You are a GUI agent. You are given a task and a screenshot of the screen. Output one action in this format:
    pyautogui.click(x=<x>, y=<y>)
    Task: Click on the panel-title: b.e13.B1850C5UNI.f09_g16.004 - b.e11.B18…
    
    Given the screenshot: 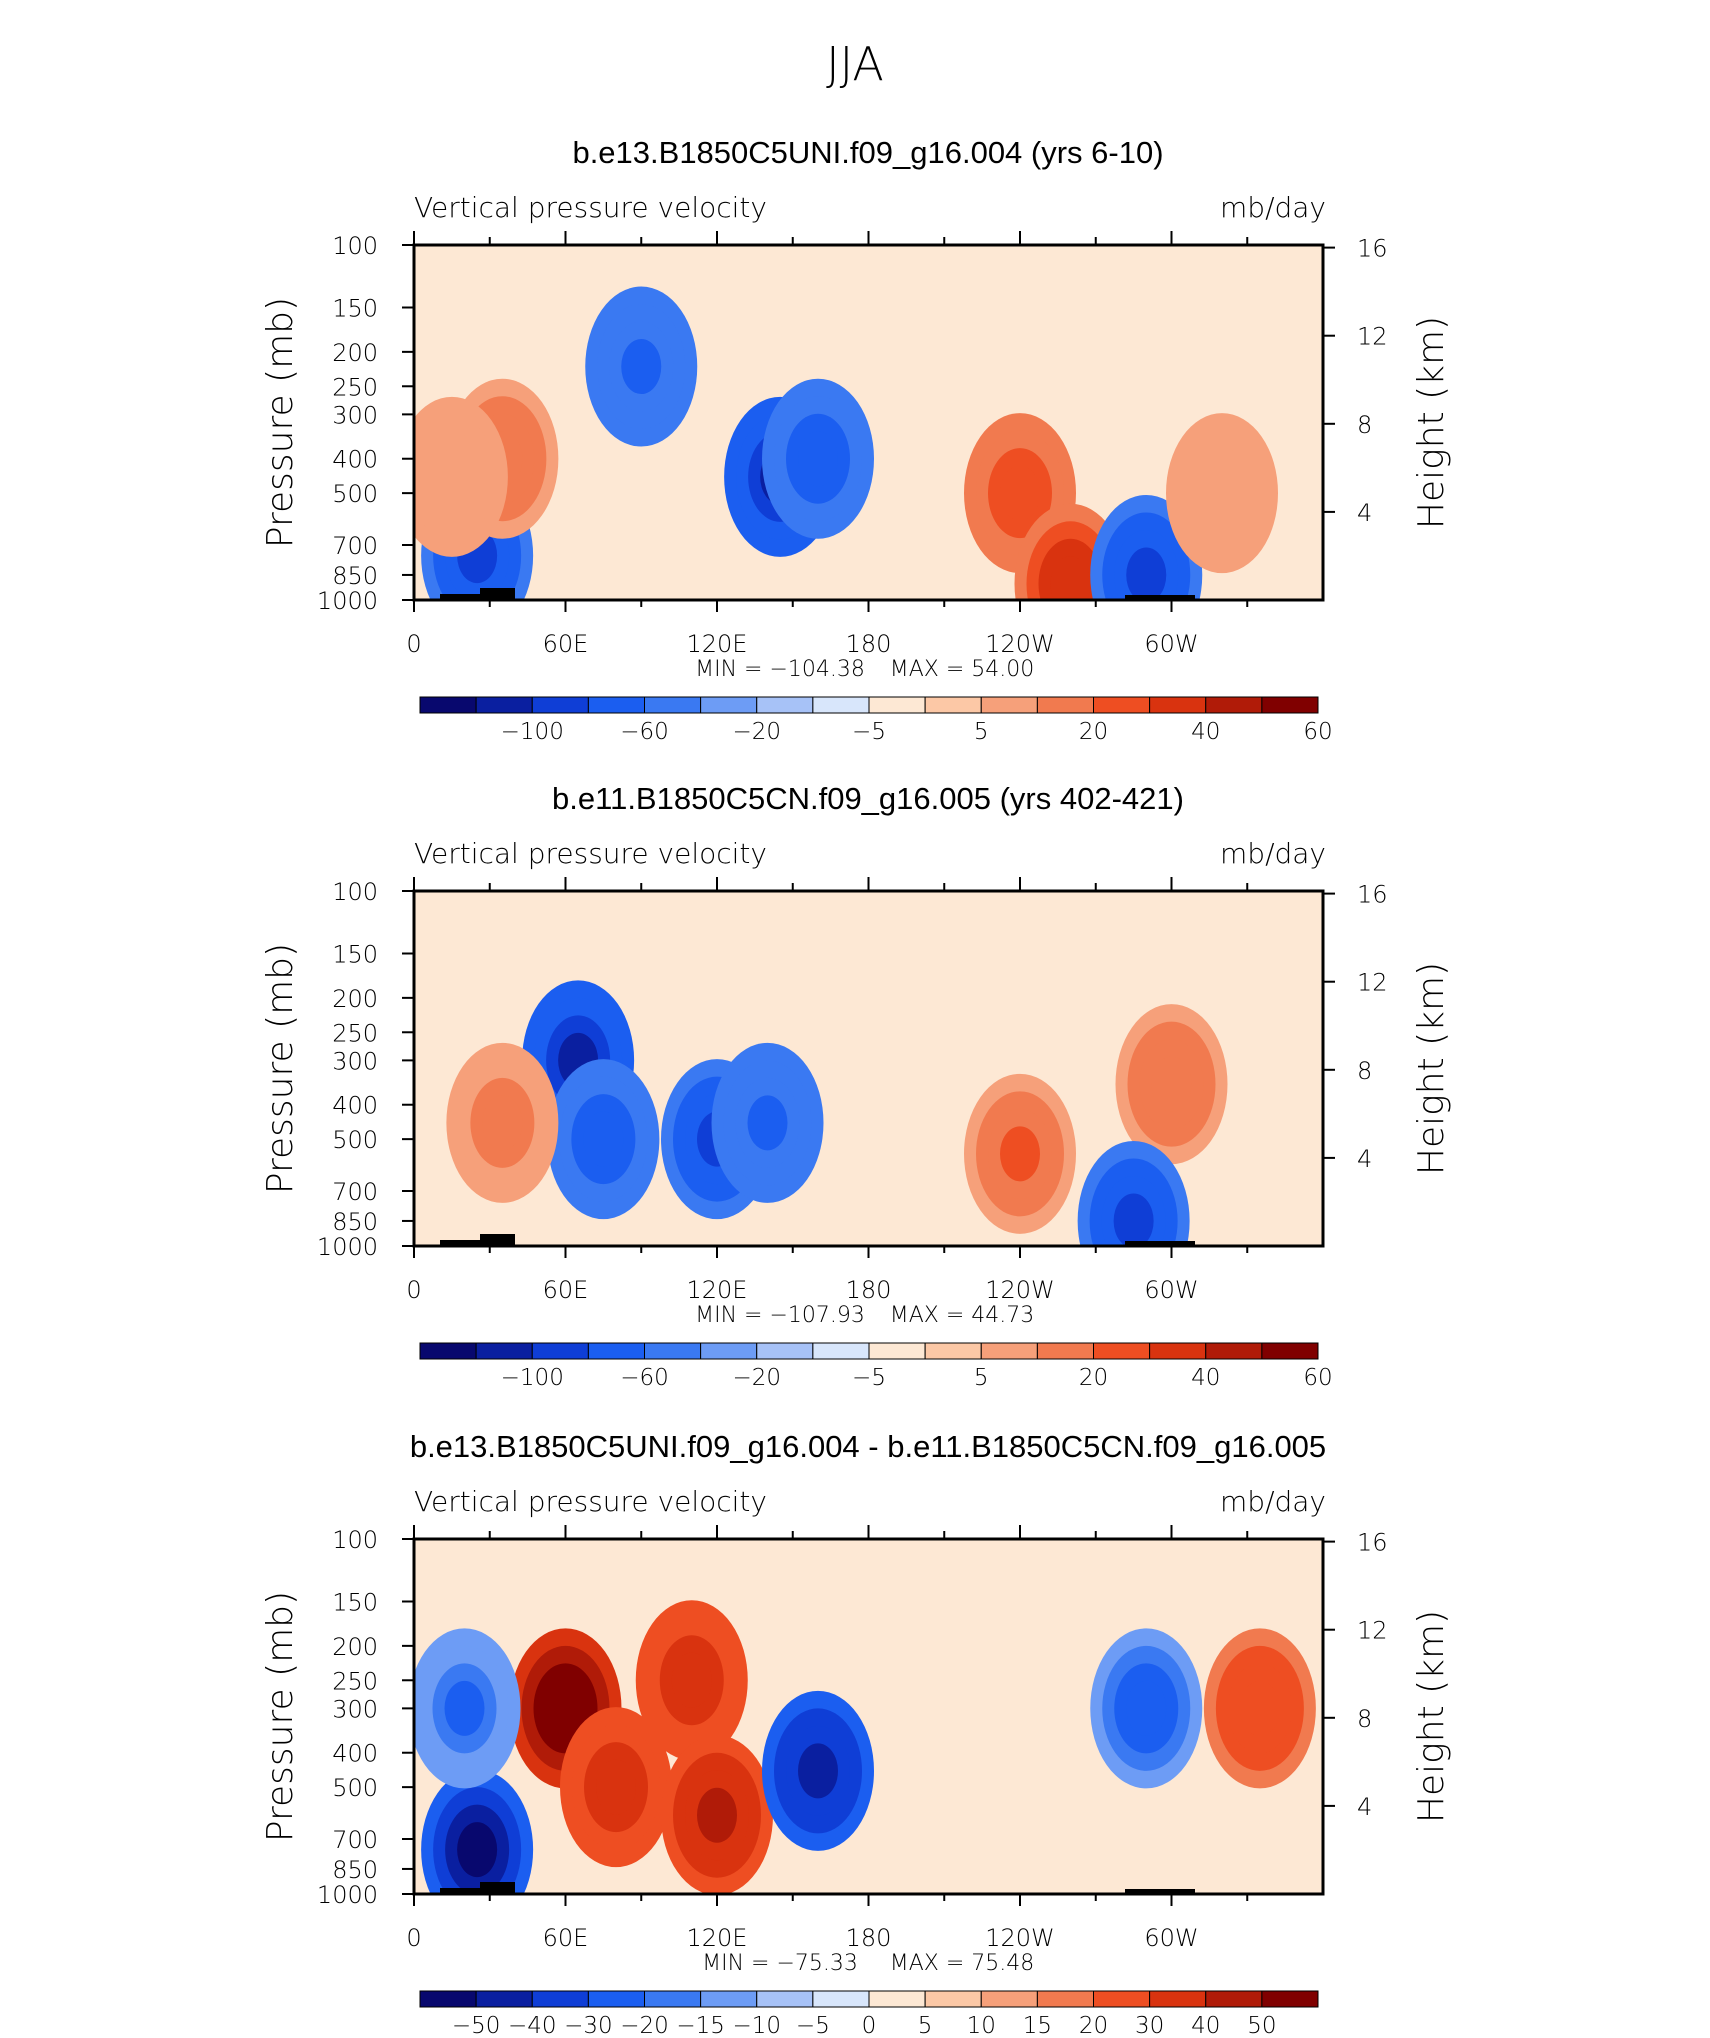 What is the action you would take?
    pyautogui.click(x=868, y=1446)
    